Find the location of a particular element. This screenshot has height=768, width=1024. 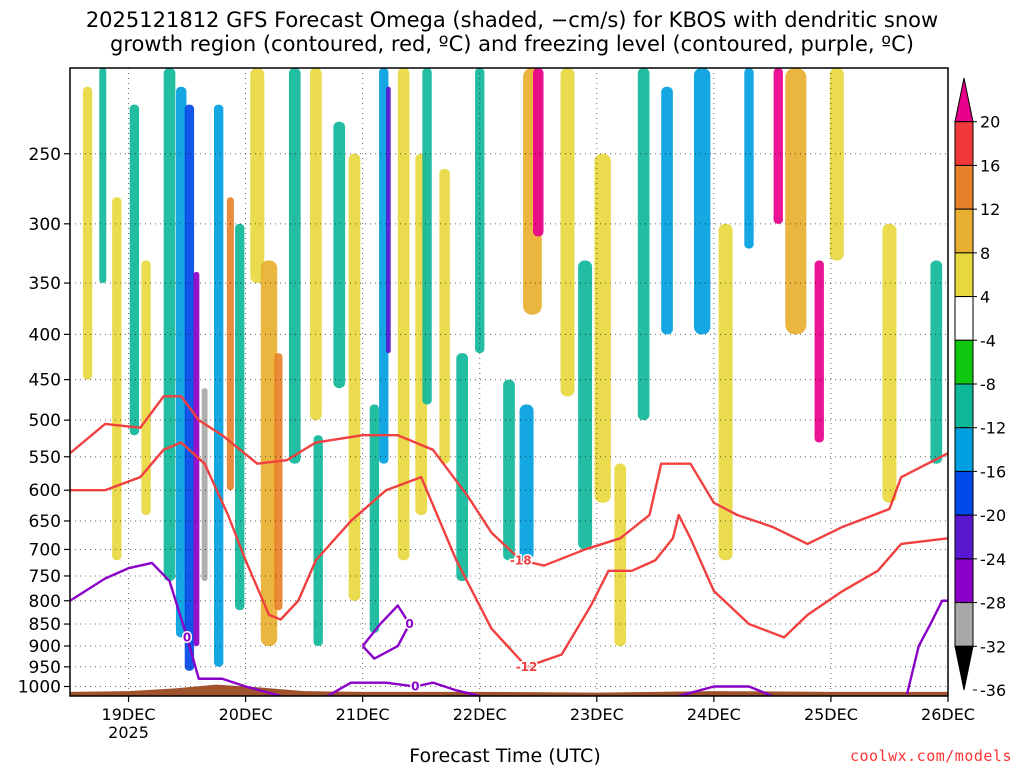

y-tick-label: 650 is located at coordinates (45, 522).